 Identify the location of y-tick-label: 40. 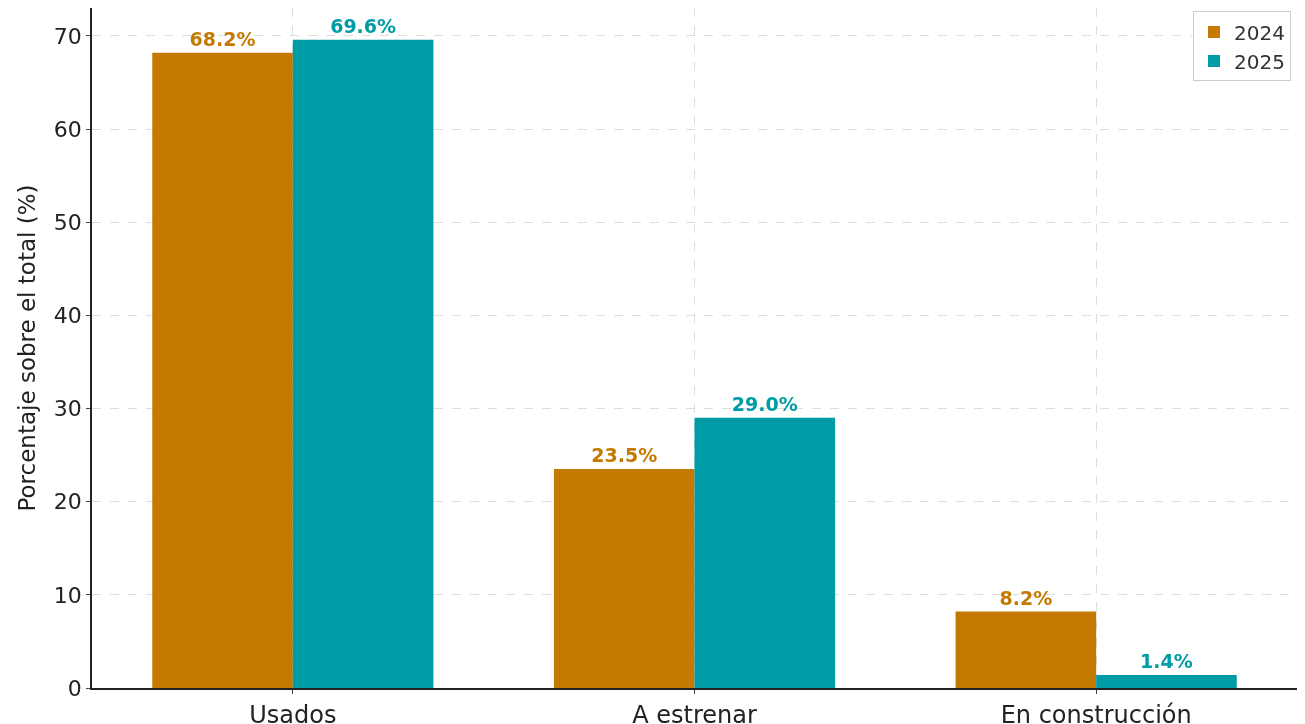
(67, 316).